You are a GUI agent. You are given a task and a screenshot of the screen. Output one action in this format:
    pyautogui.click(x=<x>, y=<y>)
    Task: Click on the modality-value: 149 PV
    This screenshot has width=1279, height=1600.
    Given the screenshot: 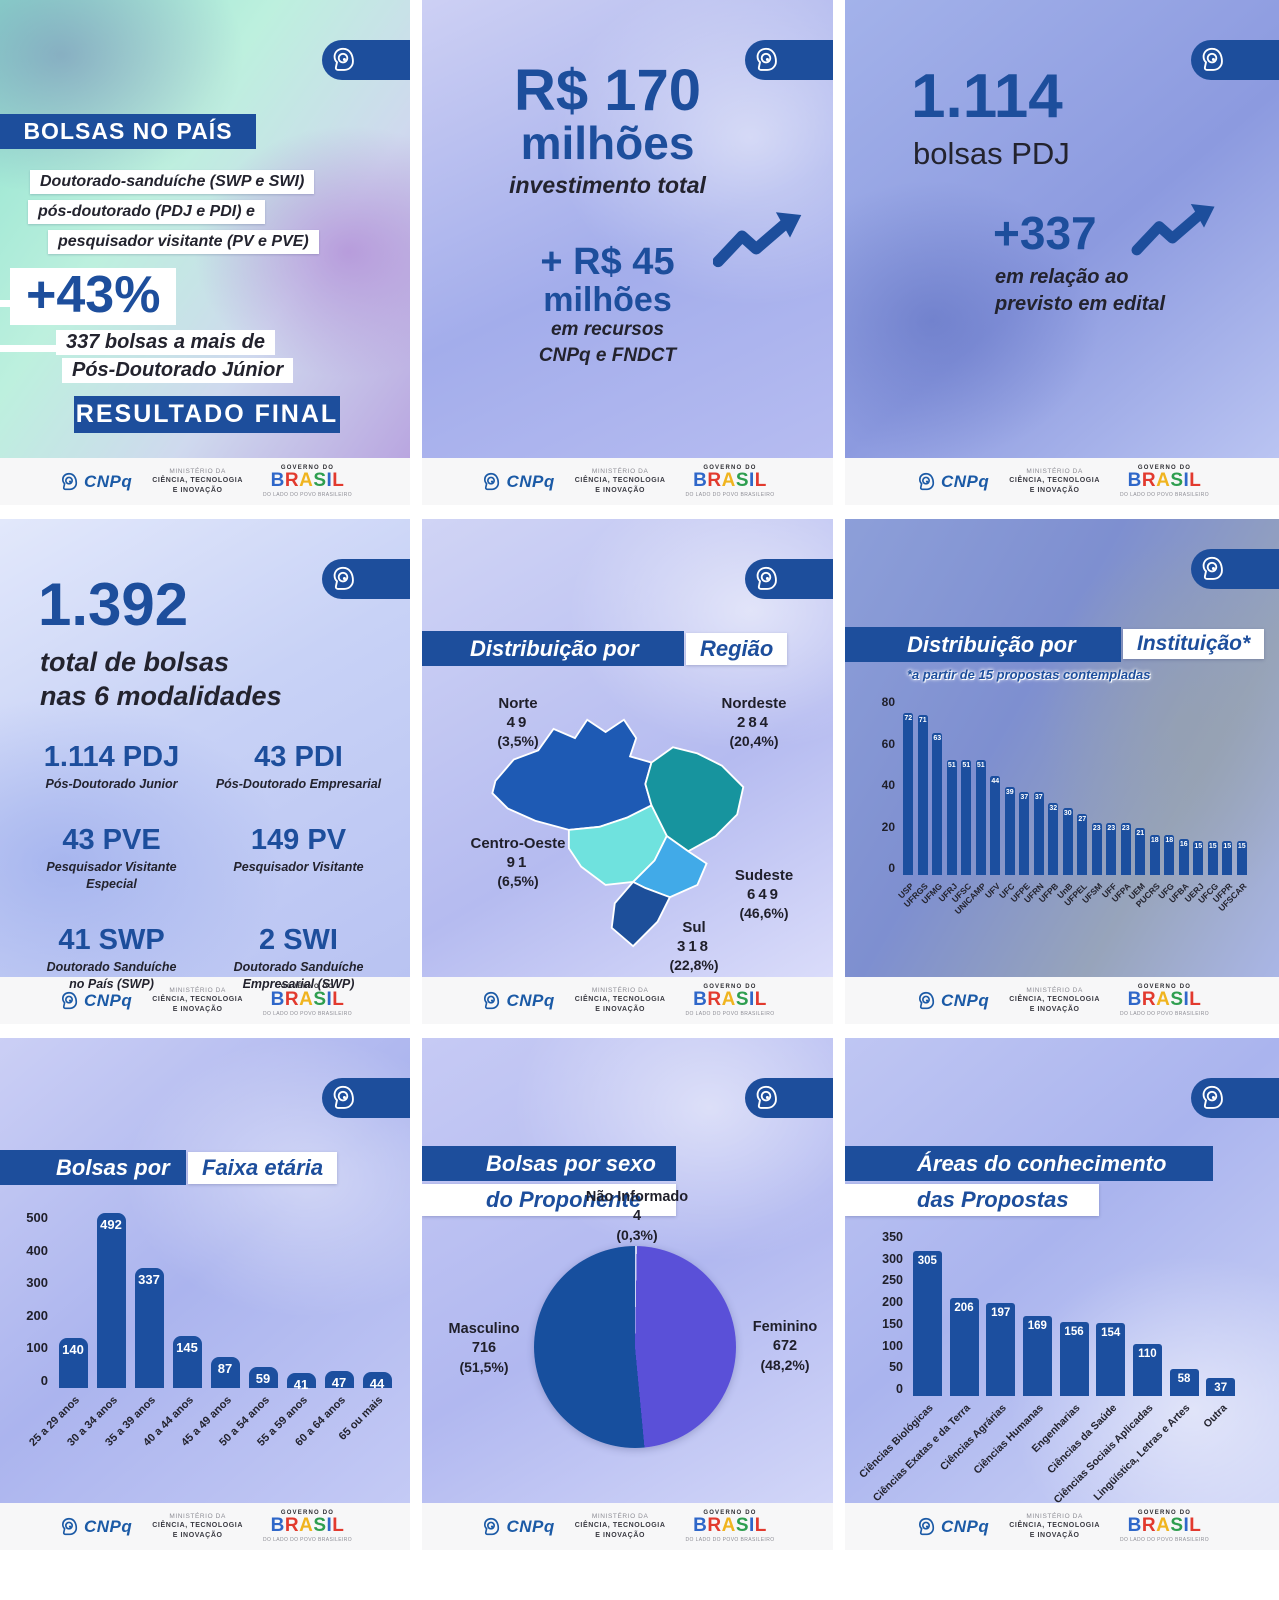 What is the action you would take?
    pyautogui.click(x=298, y=839)
    